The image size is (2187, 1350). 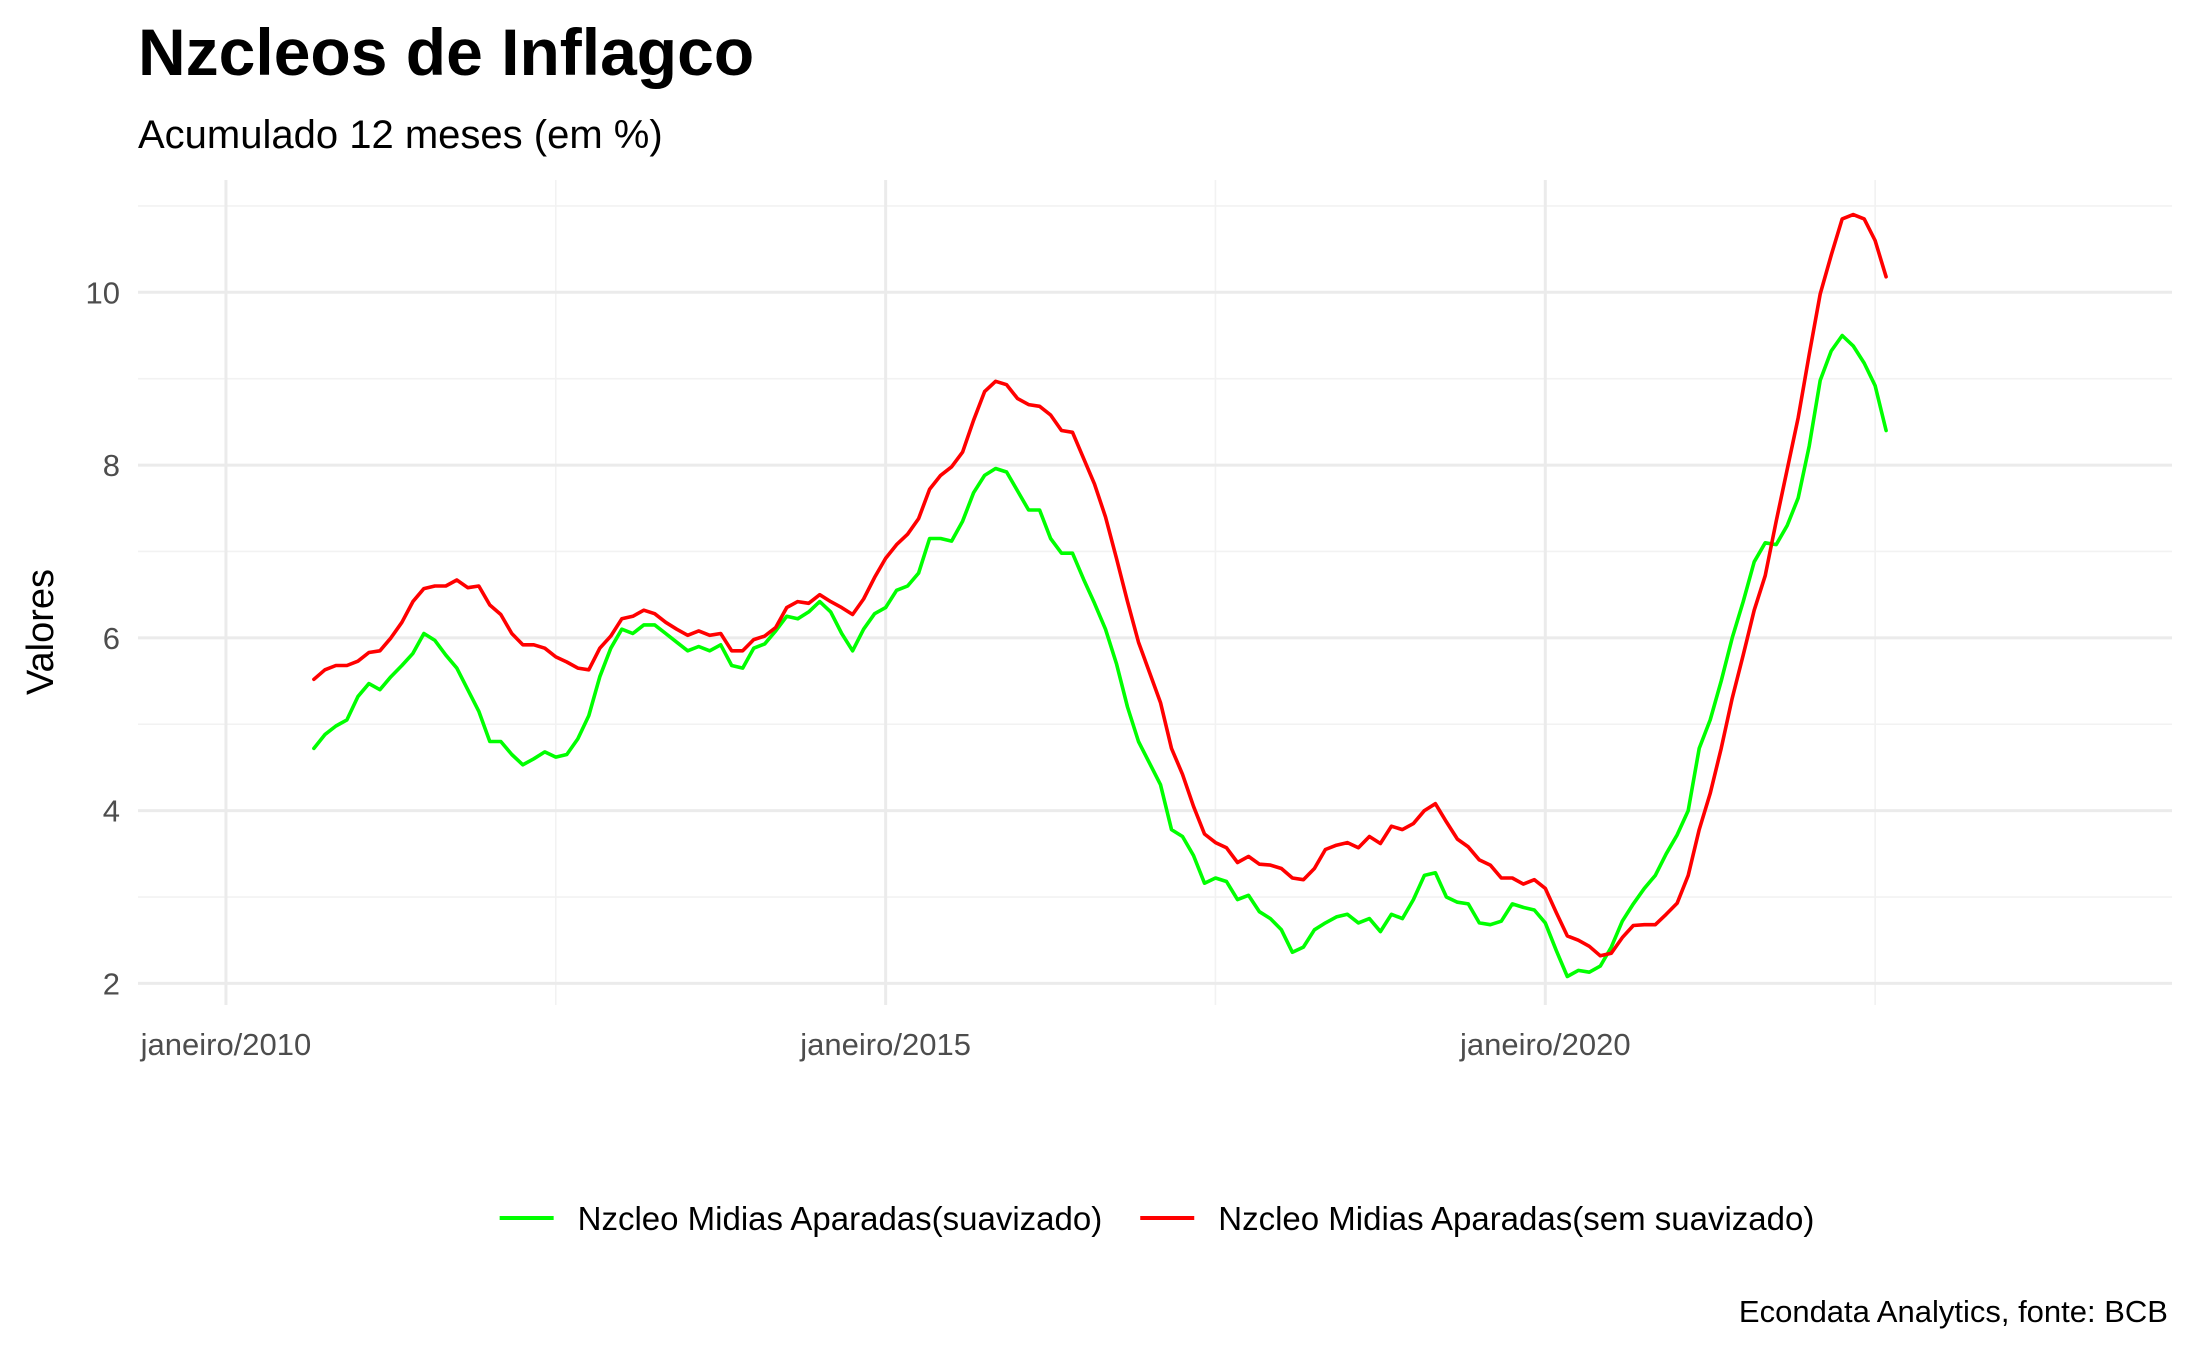 I want to click on x-tick-label: janeiro/2010, so click(x=226, y=1044).